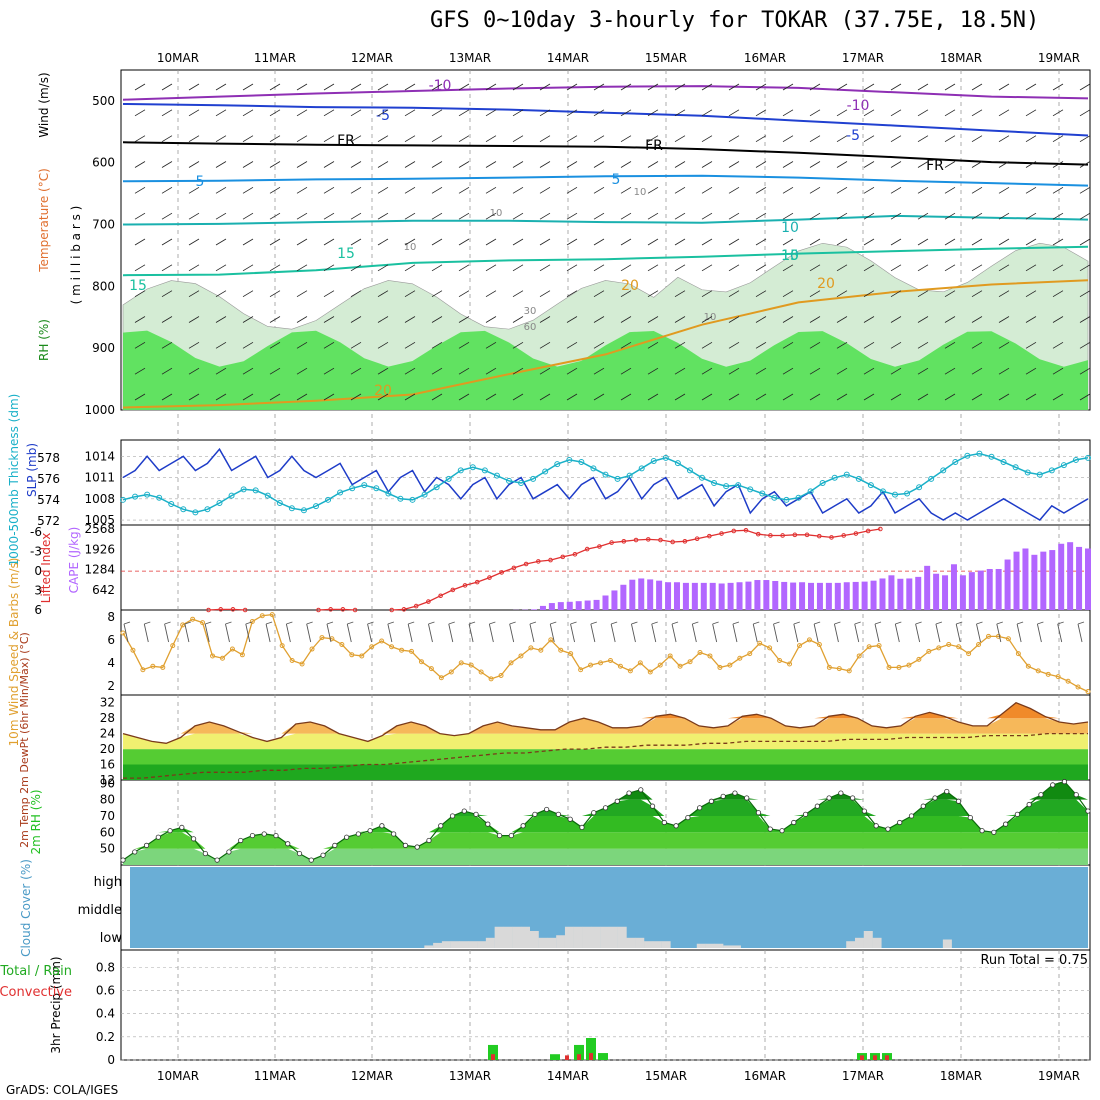 The width and height of the screenshot is (1100, 1100). I want to click on ylabel-rh: RH (%), so click(44, 340).